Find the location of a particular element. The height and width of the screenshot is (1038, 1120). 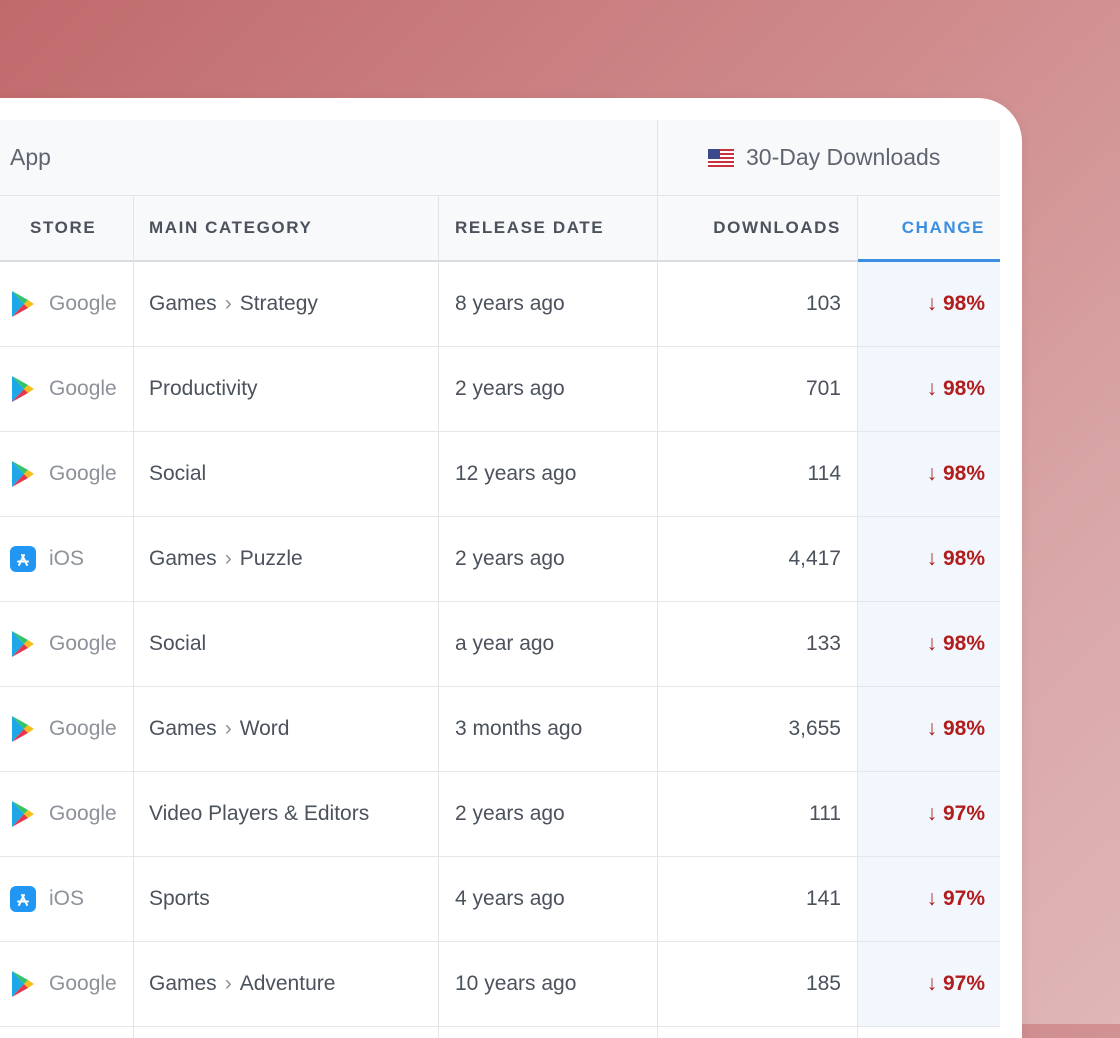

store-label: iOS is located at coordinates (67, 558).